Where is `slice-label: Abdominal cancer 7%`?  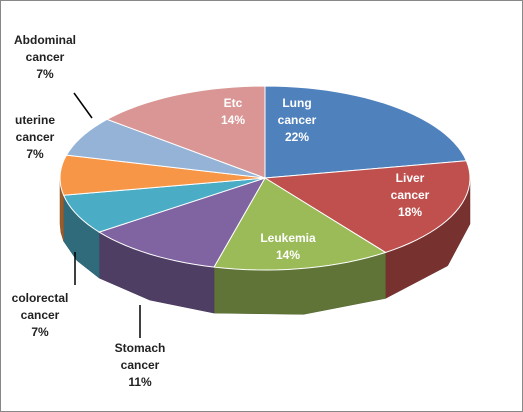
slice-label: Abdominal cancer 7% is located at coordinates (45, 57).